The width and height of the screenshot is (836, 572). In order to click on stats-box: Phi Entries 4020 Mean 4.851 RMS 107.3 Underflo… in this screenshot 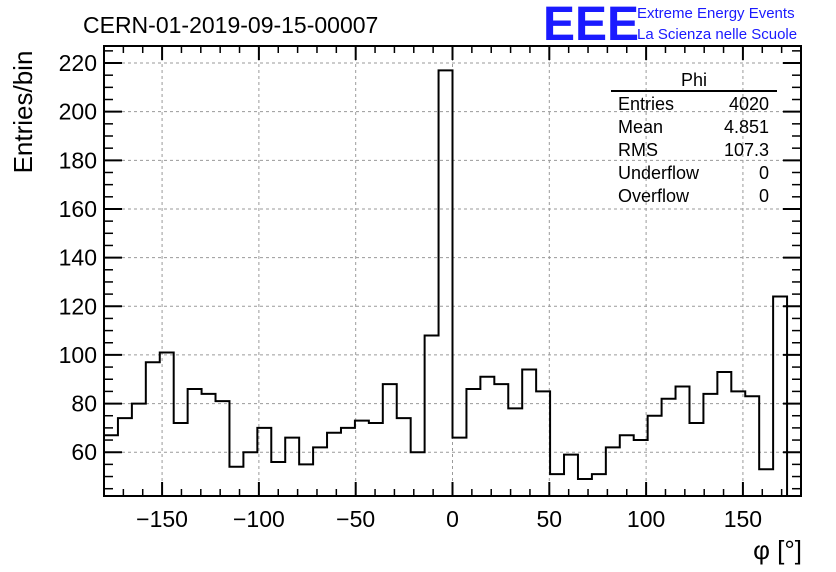, I will do `click(694, 138)`.